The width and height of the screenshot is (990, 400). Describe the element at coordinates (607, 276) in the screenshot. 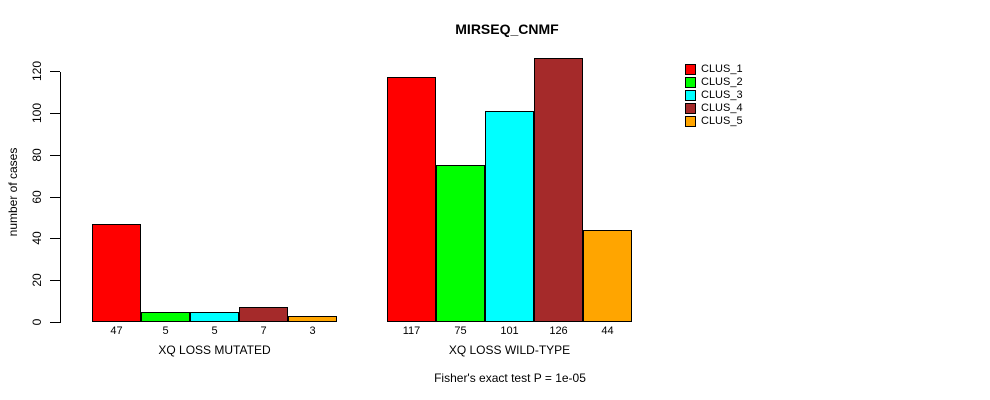

I see `bar-clus_5-wildtype` at that location.